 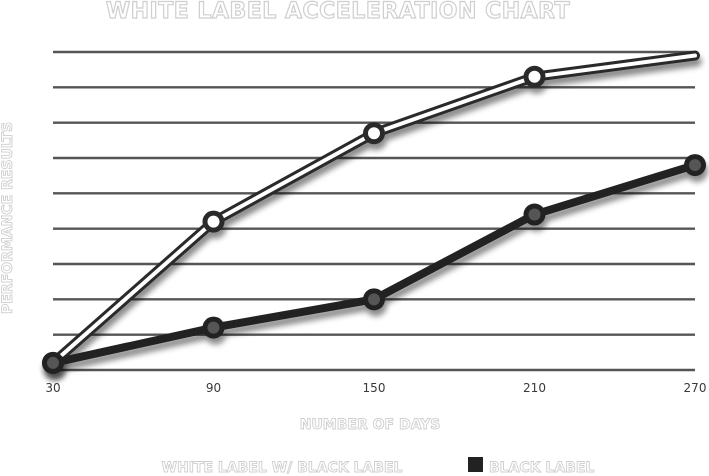 I want to click on x-tick-label: 210, so click(x=534, y=388).